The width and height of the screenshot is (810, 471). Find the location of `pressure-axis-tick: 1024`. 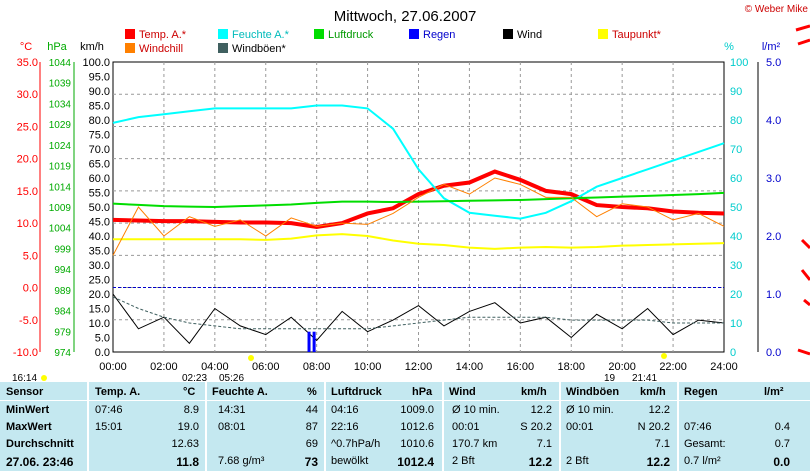

pressure-axis-tick: 1024 is located at coordinates (60, 146).